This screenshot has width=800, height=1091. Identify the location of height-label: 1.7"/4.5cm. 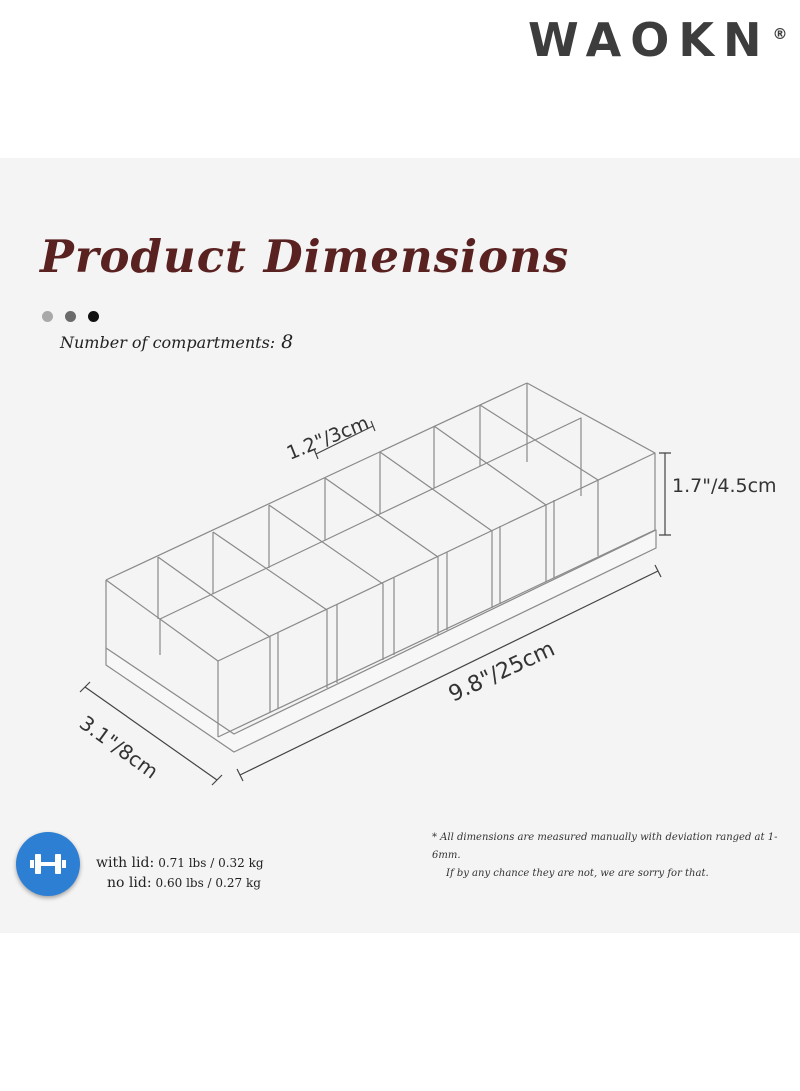
(724, 486).